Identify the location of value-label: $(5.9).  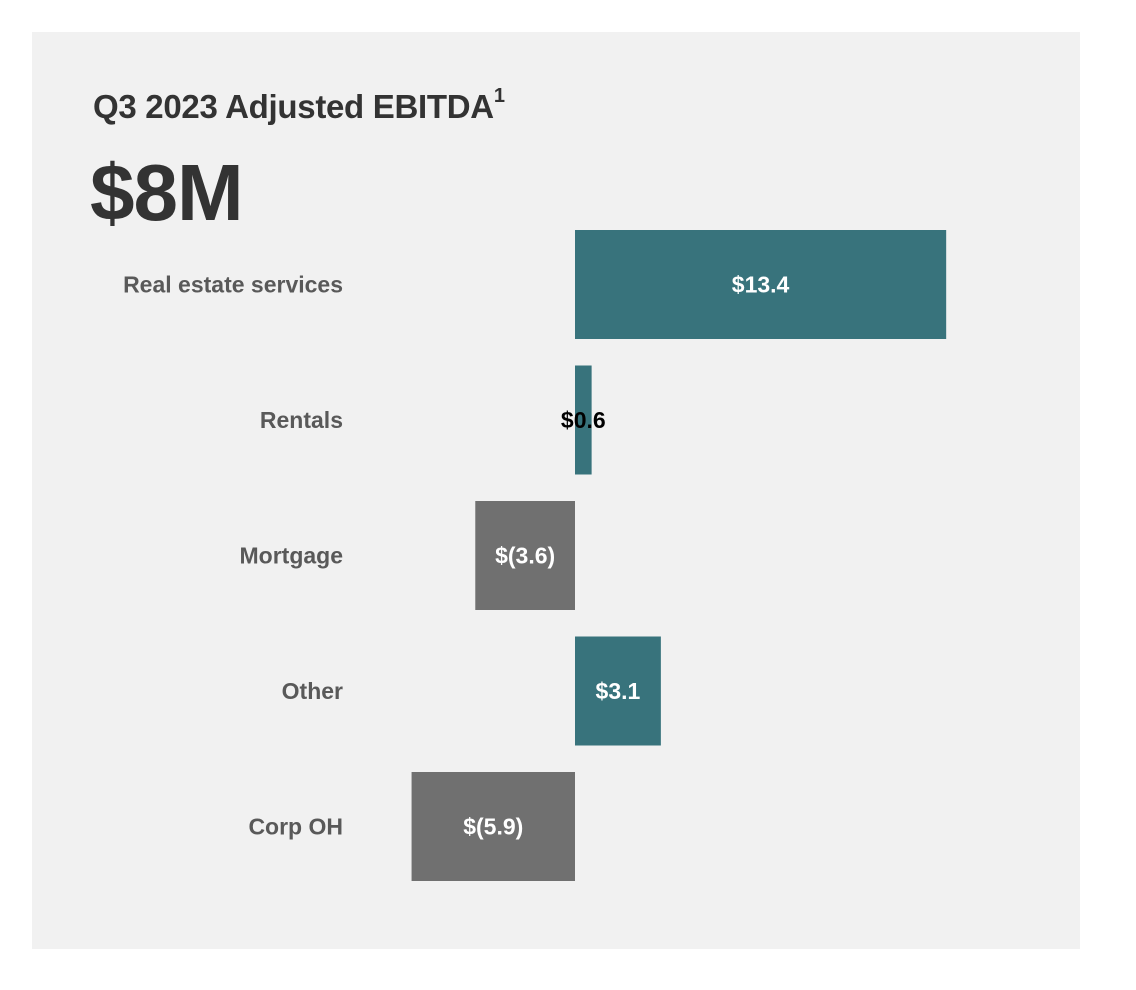
(493, 827).